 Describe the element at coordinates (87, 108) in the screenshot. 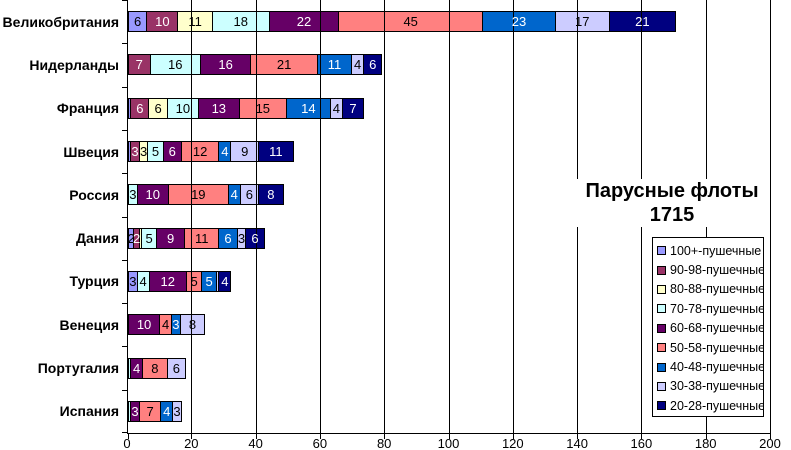

I see `category-label: Франция` at that location.